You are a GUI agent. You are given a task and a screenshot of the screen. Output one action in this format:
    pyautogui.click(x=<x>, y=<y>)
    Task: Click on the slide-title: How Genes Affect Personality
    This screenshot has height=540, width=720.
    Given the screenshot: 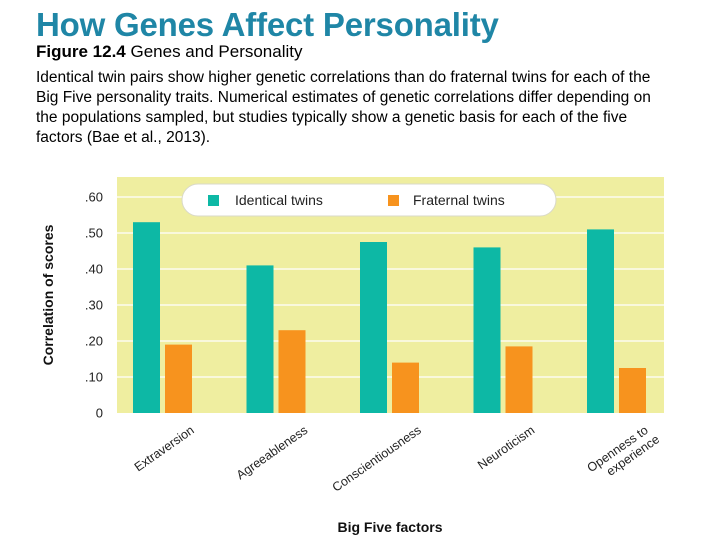 What is the action you would take?
    pyautogui.click(x=267, y=24)
    